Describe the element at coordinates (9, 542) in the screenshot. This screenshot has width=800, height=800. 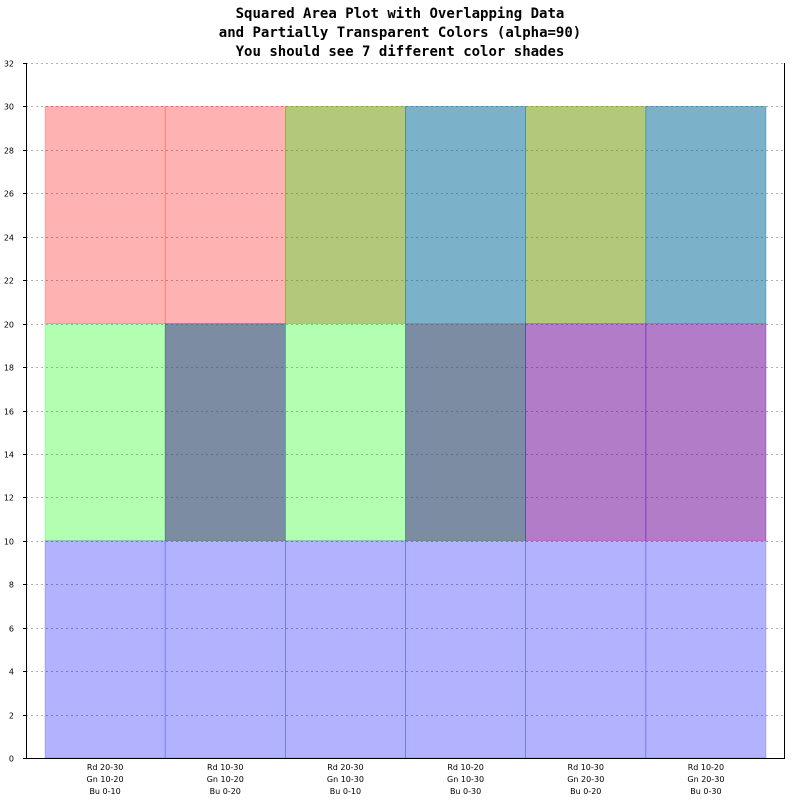
I see `y-tick-label: 10` at that location.